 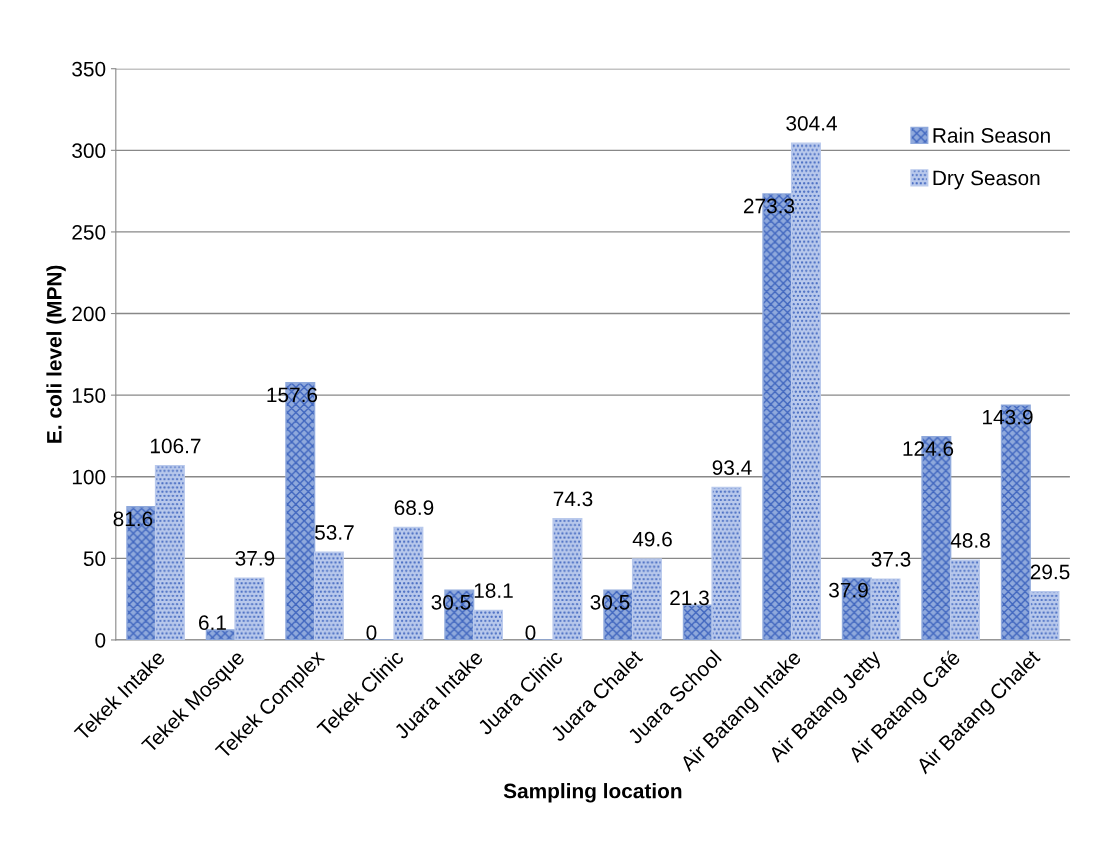 I want to click on data-label: 93.4, so click(x=732, y=468).